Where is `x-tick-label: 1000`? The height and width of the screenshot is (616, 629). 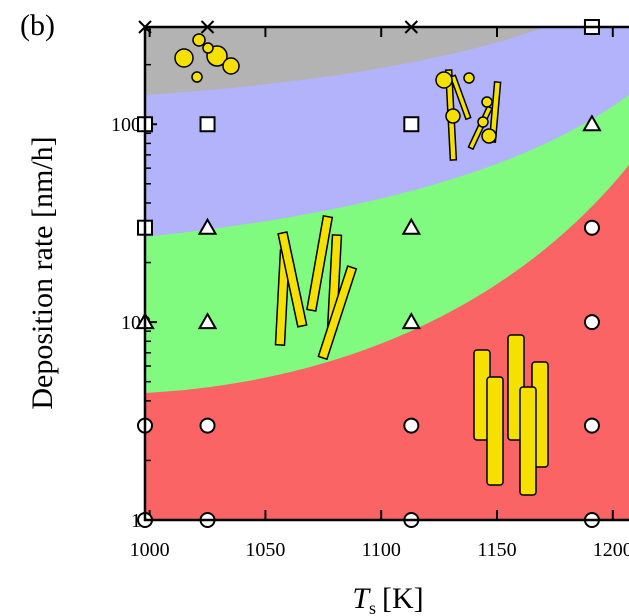
x-tick-label: 1000 is located at coordinates (150, 550).